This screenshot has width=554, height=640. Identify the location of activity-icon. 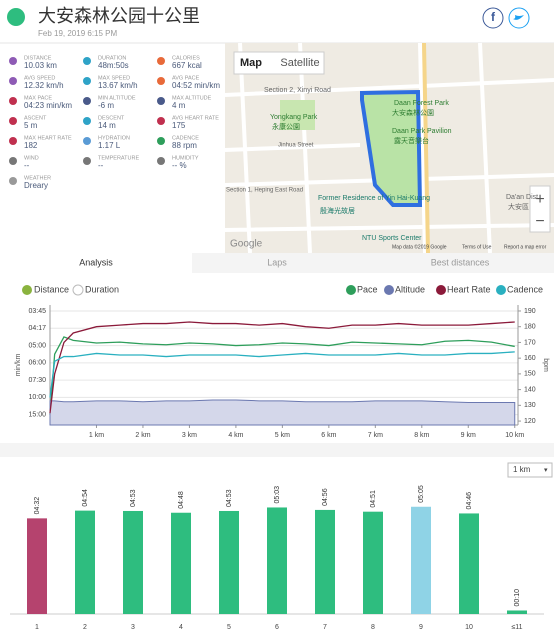
(16, 17).